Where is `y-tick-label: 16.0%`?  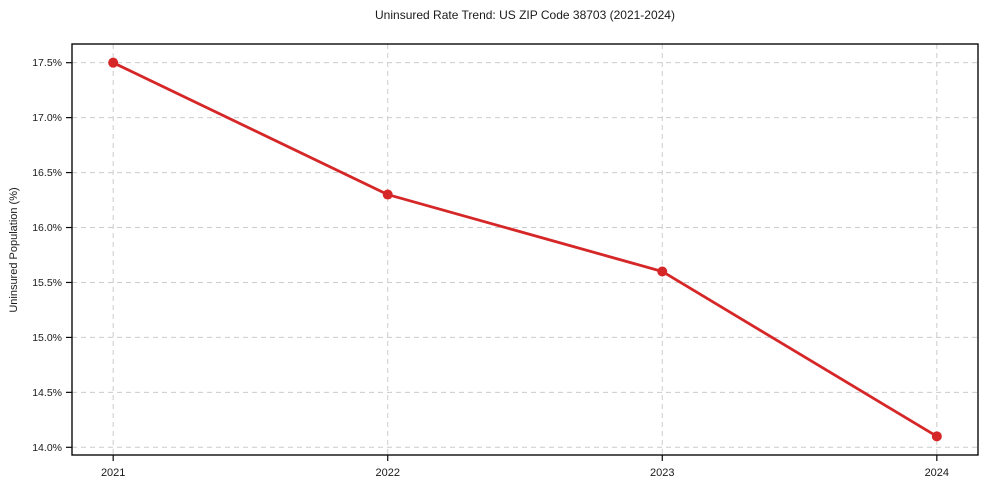
y-tick-label: 16.0% is located at coordinates (47, 228).